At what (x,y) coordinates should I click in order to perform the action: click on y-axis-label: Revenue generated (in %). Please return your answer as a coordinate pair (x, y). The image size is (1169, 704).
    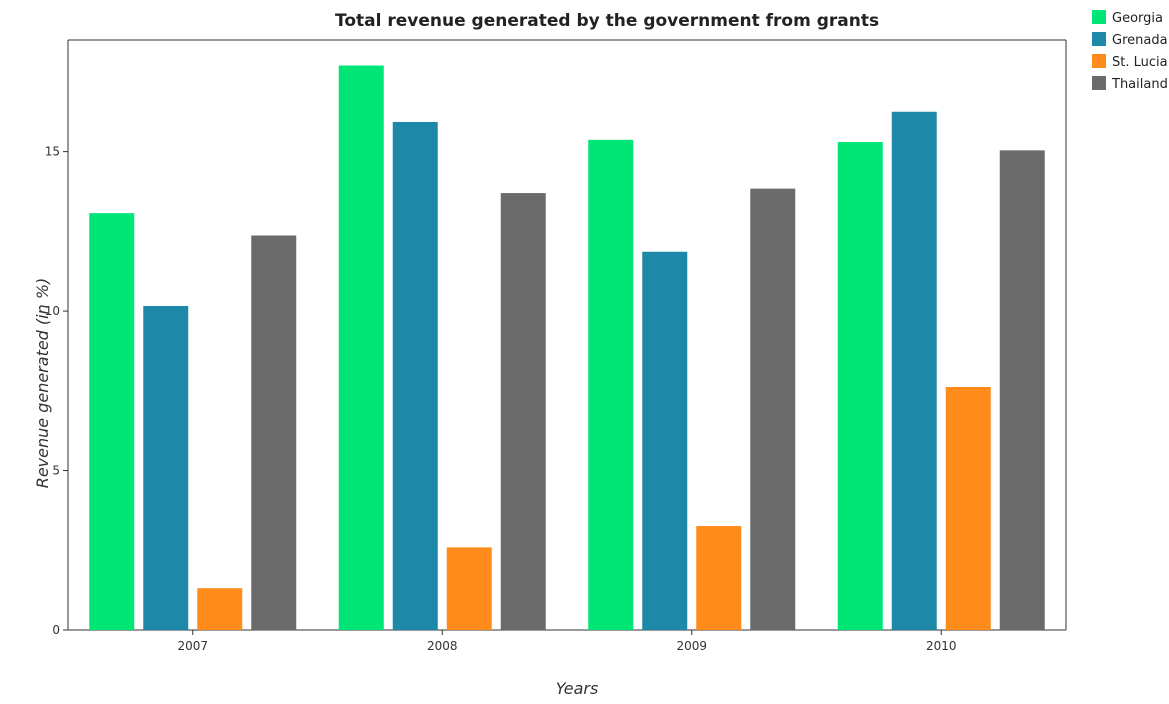
    Looking at the image, I should click on (42, 383).